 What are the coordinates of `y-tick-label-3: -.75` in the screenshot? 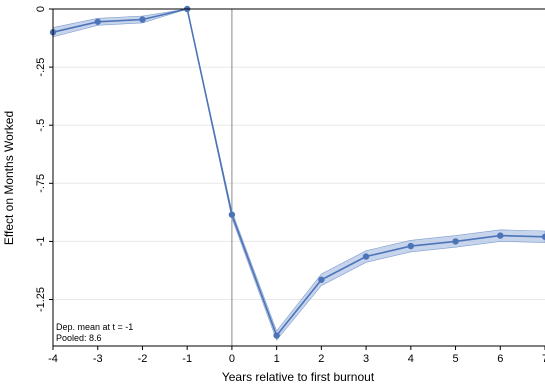 It's located at (41, 183).